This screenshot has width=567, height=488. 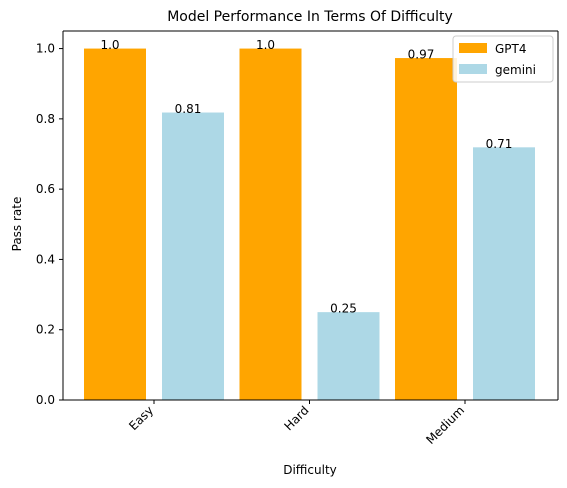 I want to click on y-tick-label: 0.6, so click(x=45, y=189).